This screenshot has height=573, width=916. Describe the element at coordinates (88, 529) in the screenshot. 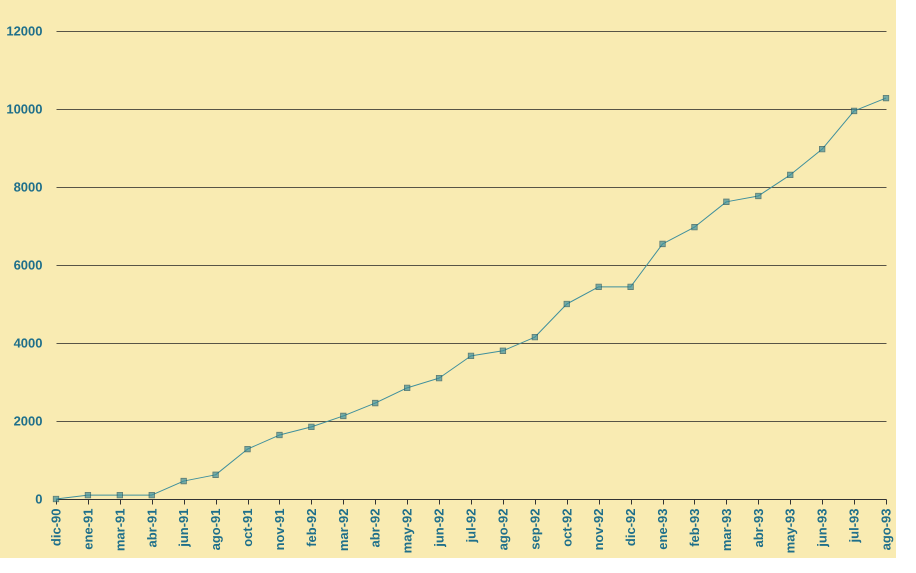

I see `x-tick-label: ene-91` at that location.